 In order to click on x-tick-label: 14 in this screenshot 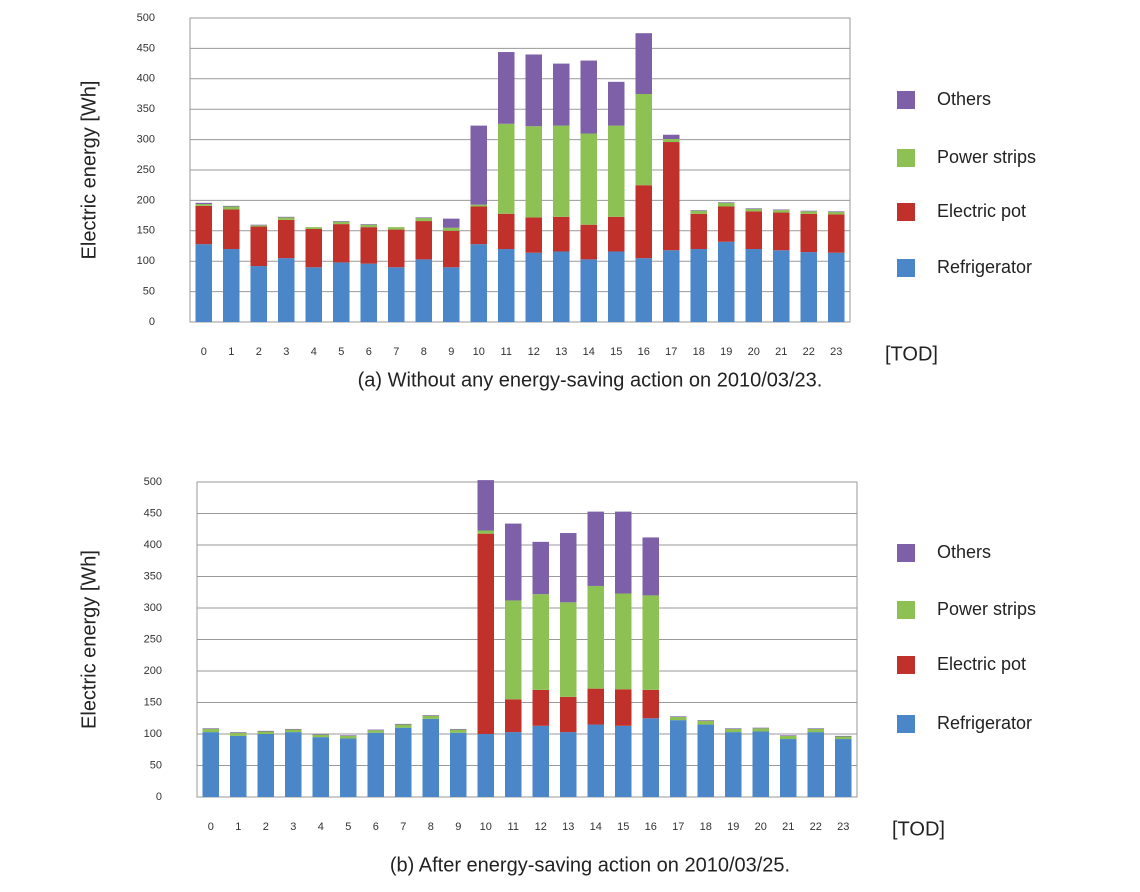, I will do `click(596, 827)`.